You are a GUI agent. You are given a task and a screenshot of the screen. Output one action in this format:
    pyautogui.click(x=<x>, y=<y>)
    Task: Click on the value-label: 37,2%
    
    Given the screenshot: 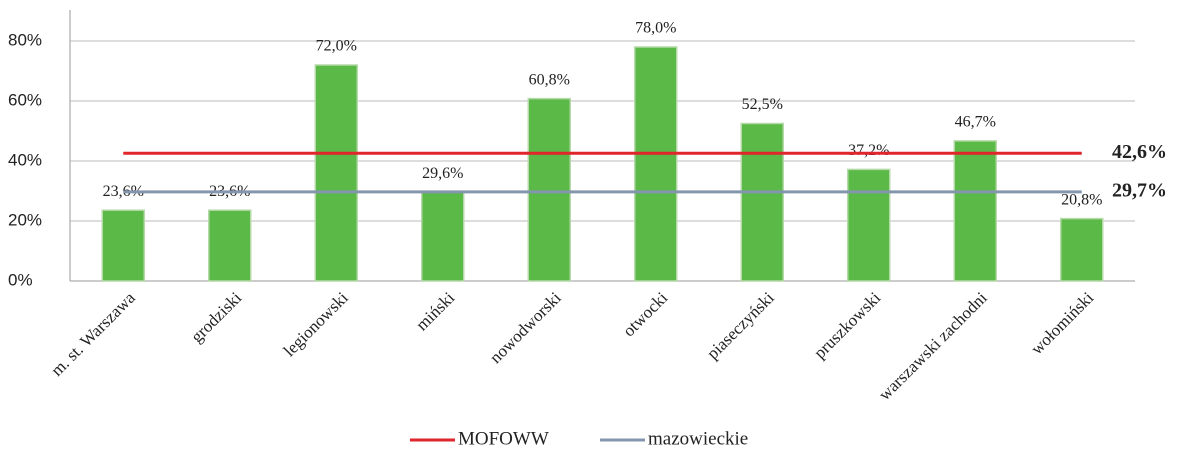 What is the action you would take?
    pyautogui.click(x=868, y=150)
    